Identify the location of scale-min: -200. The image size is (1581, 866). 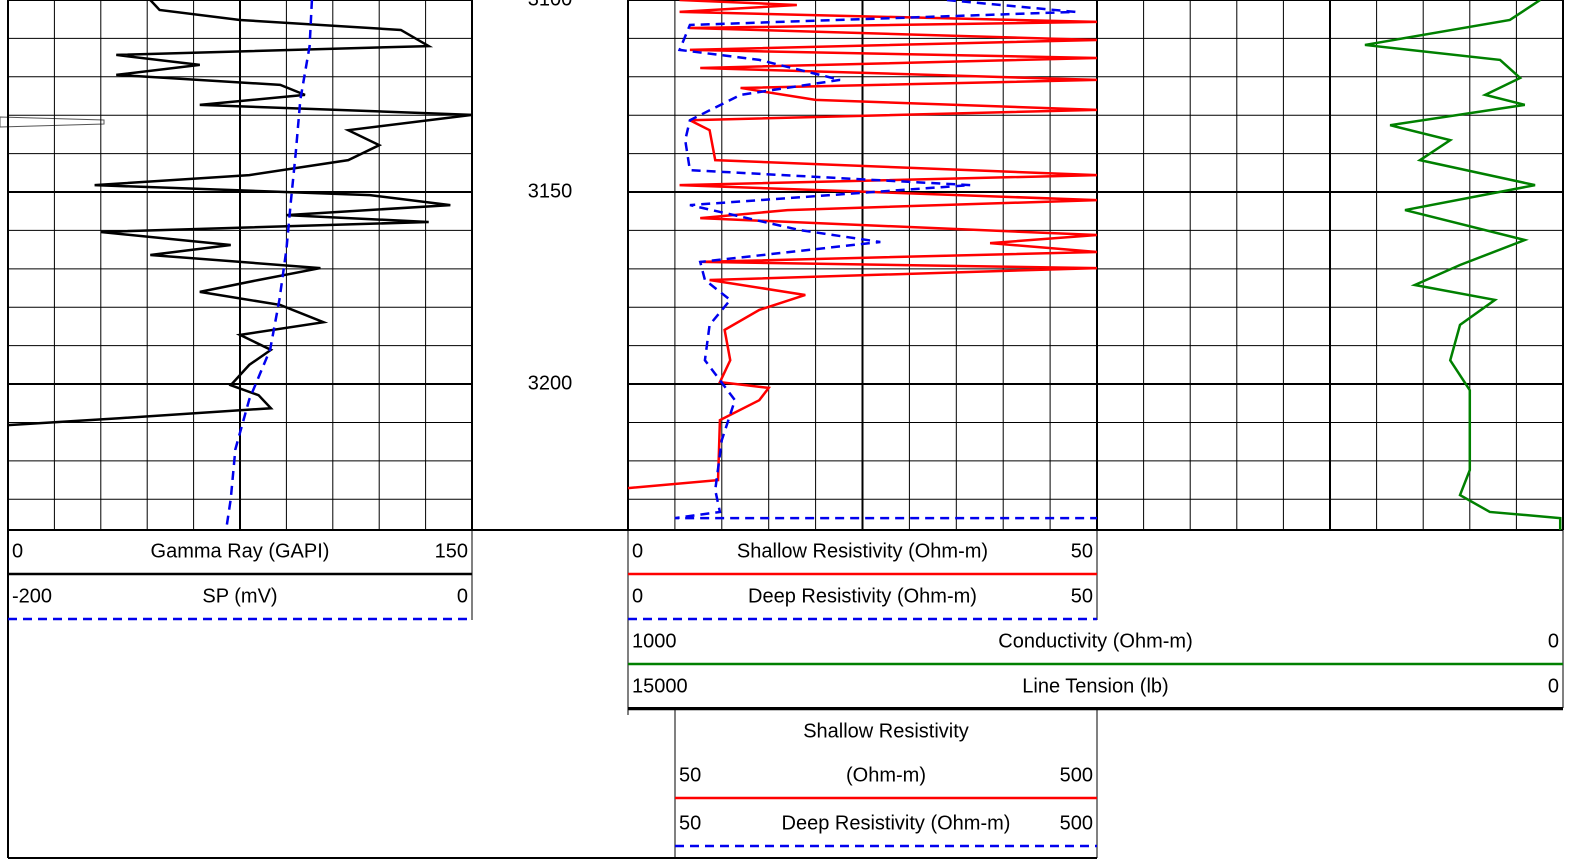
(32, 596).